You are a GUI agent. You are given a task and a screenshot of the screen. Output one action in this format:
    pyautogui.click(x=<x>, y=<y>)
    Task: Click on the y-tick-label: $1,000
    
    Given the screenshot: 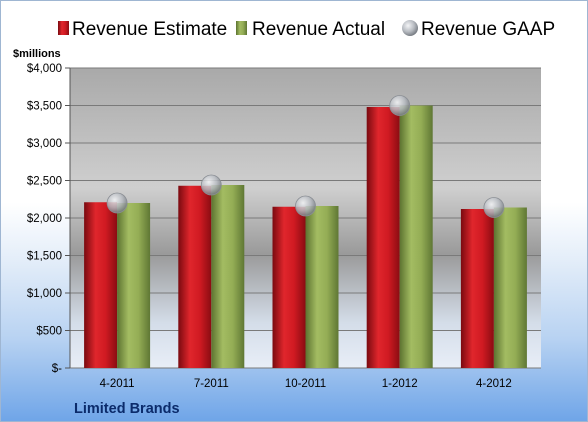 What is the action you would take?
    pyautogui.click(x=44, y=294)
    